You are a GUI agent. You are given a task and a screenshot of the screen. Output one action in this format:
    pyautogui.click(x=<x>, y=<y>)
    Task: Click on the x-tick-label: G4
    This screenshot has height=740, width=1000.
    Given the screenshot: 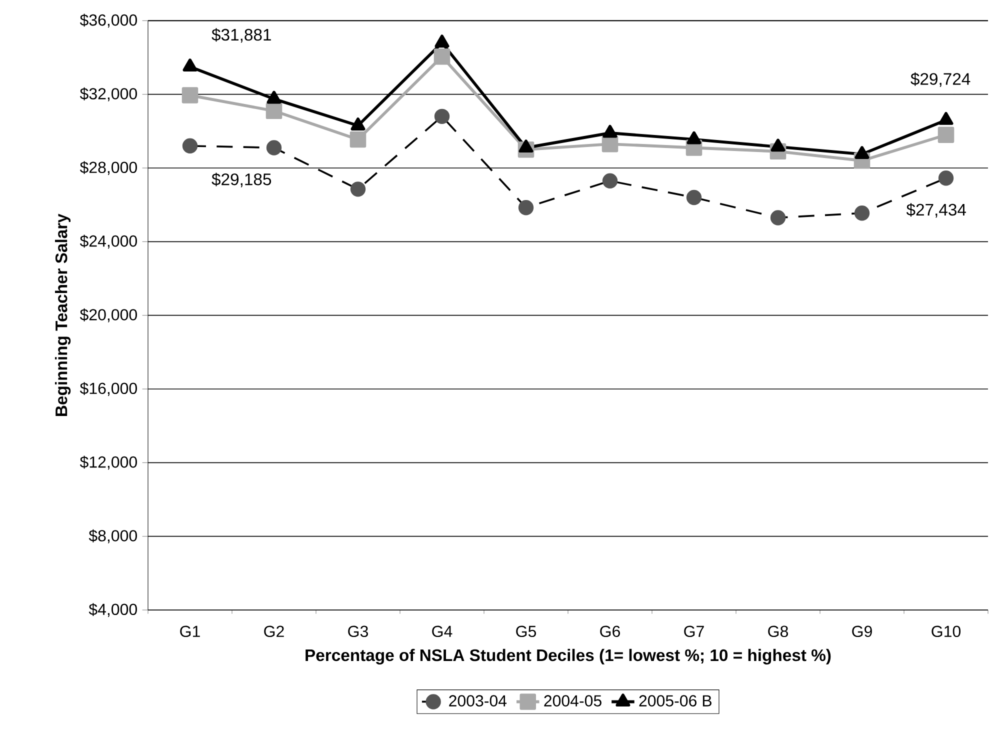 What is the action you would take?
    pyautogui.click(x=442, y=632)
    